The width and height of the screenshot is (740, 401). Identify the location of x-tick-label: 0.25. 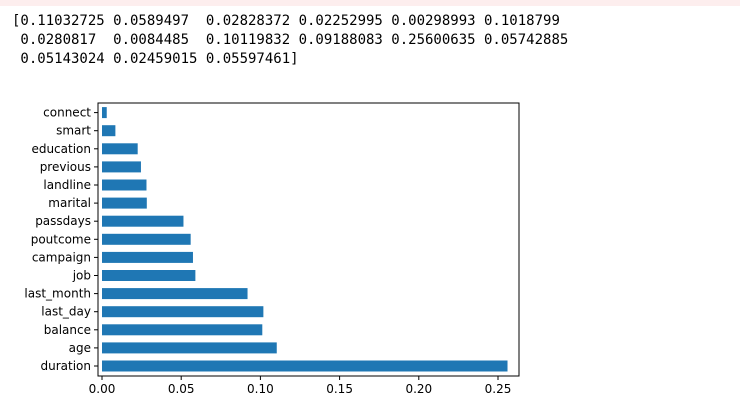
(498, 389).